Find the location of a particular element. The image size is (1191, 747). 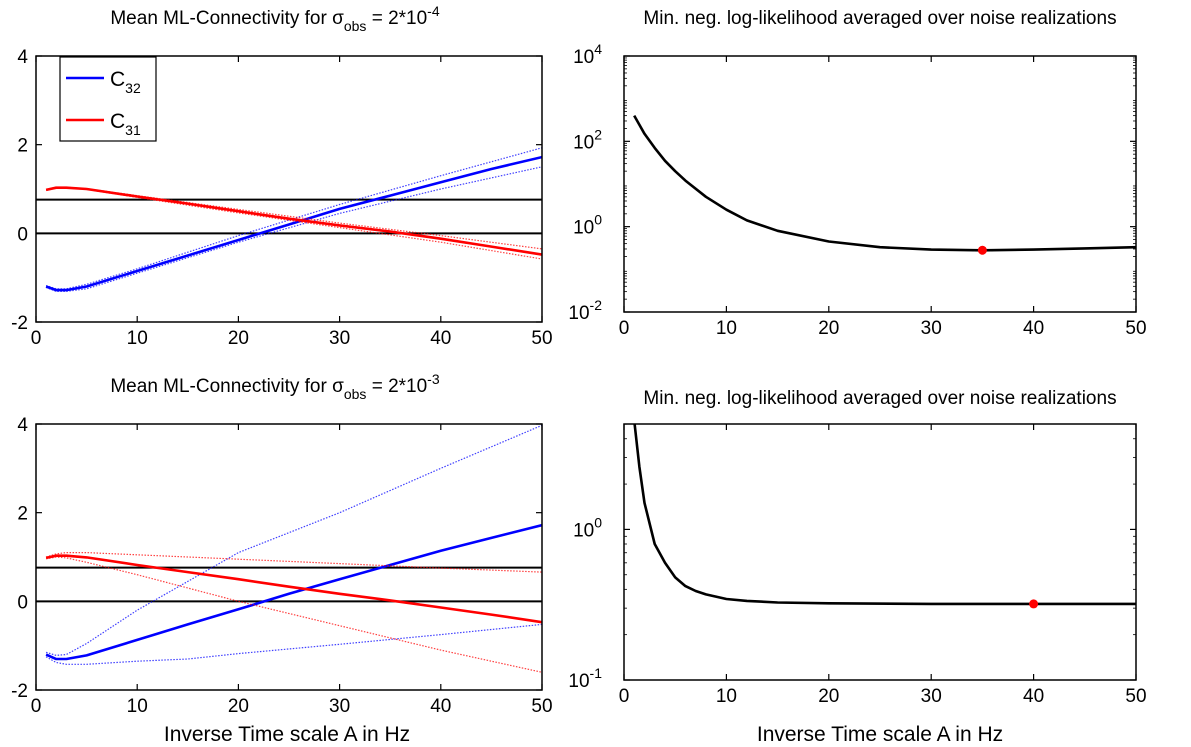

legend-label-c31: C31 is located at coordinates (125, 124).